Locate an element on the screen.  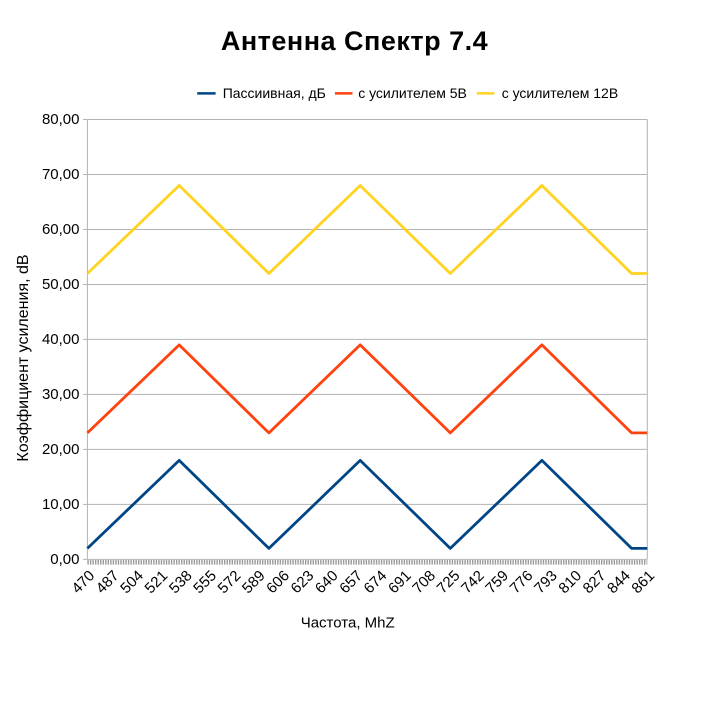
svg-text: 30,00 is located at coordinates (61, 394).